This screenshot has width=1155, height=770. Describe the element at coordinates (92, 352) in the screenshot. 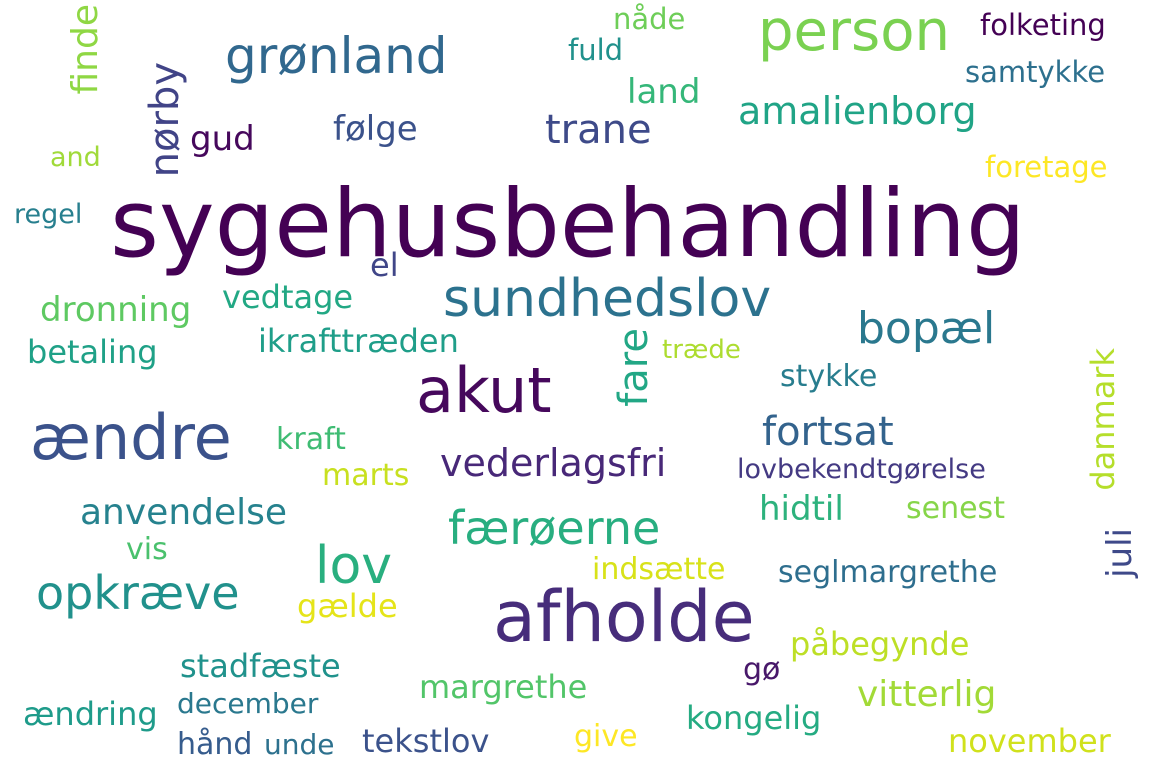

I see `word-betaling: betaling` at that location.